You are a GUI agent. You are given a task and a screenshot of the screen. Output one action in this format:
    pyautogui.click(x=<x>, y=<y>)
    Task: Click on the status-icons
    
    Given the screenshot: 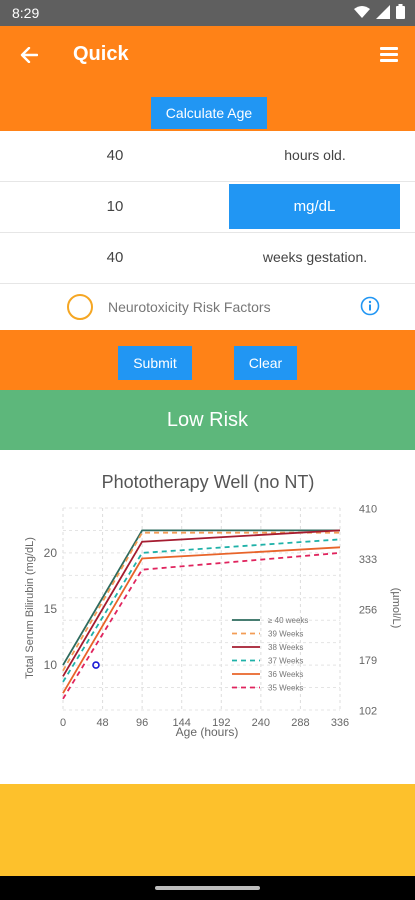 What is the action you would take?
    pyautogui.click(x=379, y=11)
    